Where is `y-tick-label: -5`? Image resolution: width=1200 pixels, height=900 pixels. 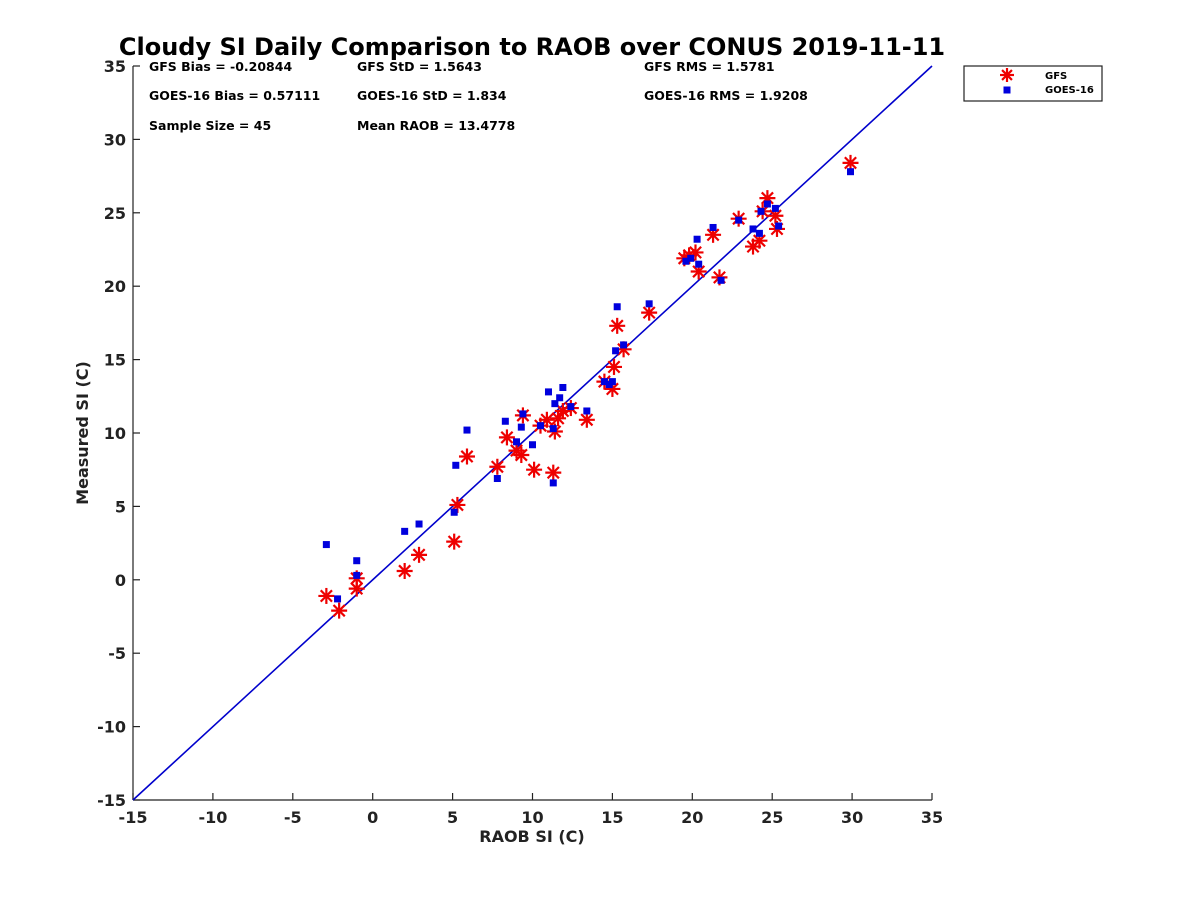 y-tick-label: -5 is located at coordinates (117, 653).